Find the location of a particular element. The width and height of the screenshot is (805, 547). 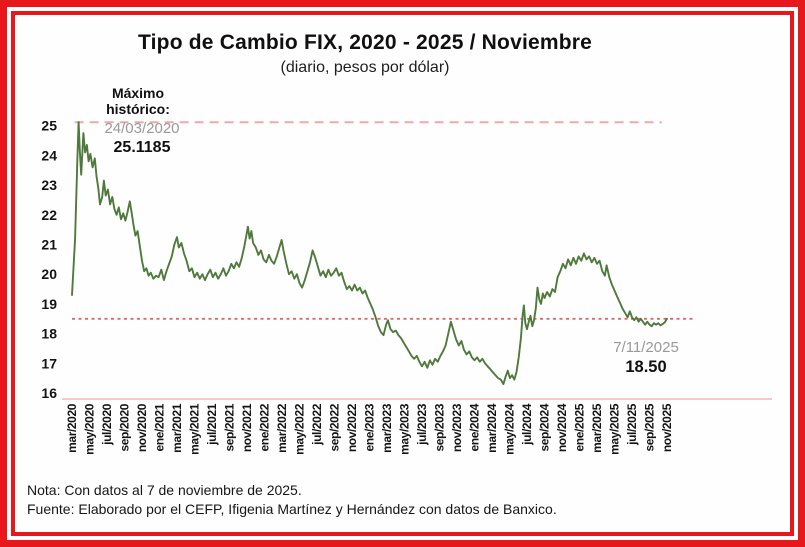

max-historic-date: 24/03/2020 is located at coordinates (142, 128).